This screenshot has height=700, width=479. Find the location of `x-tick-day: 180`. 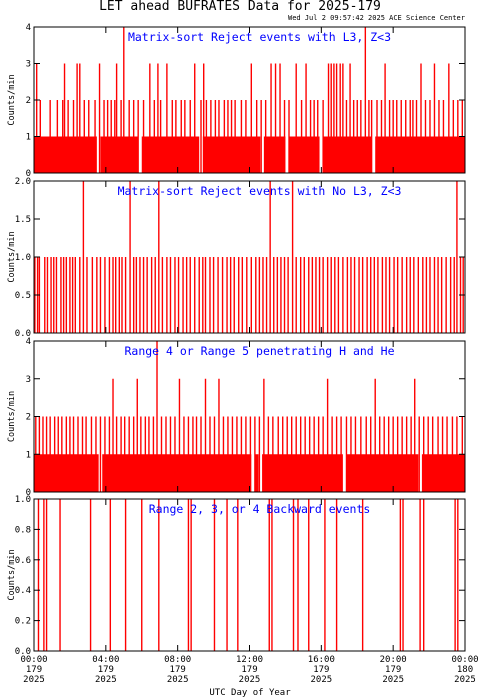

x-tick-day: 180 is located at coordinates (465, 670).